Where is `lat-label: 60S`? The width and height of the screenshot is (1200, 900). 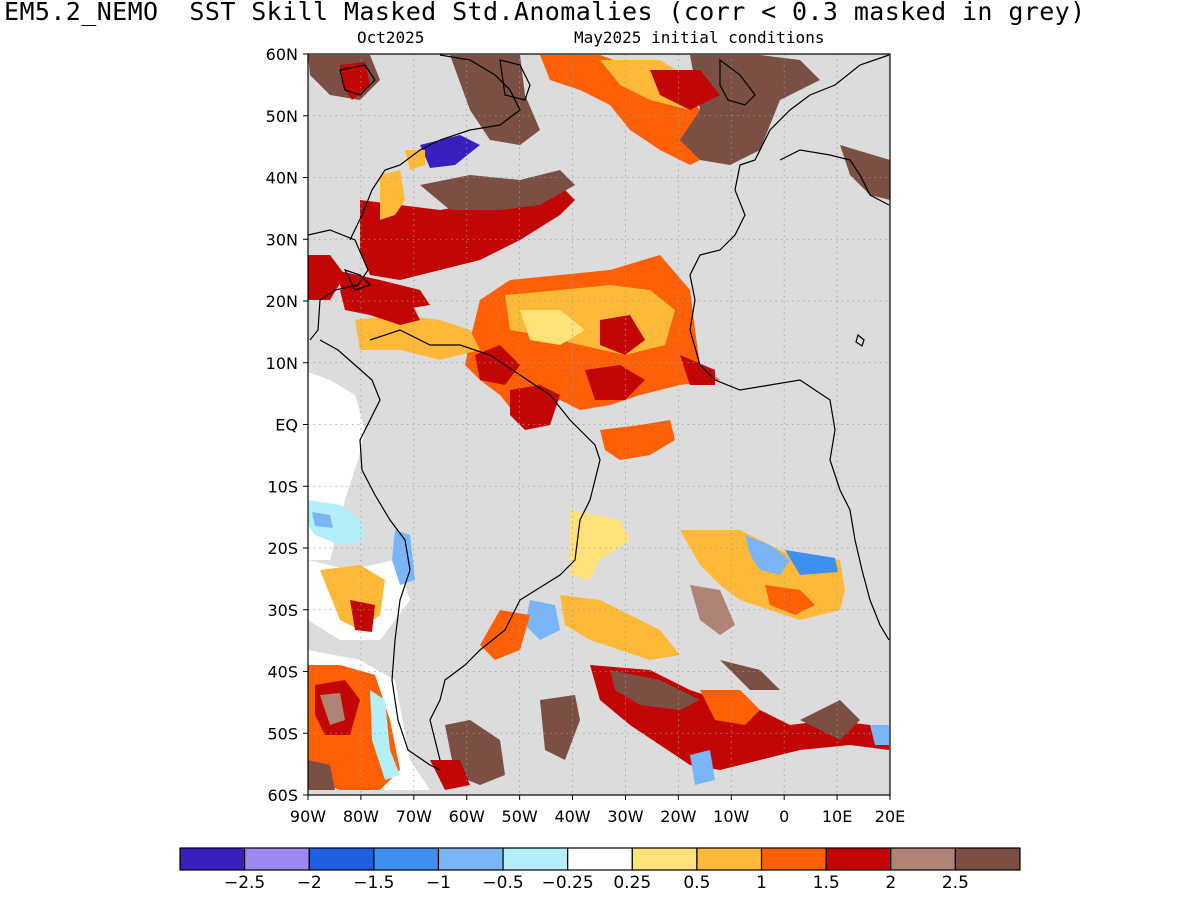 lat-label: 60S is located at coordinates (282, 795).